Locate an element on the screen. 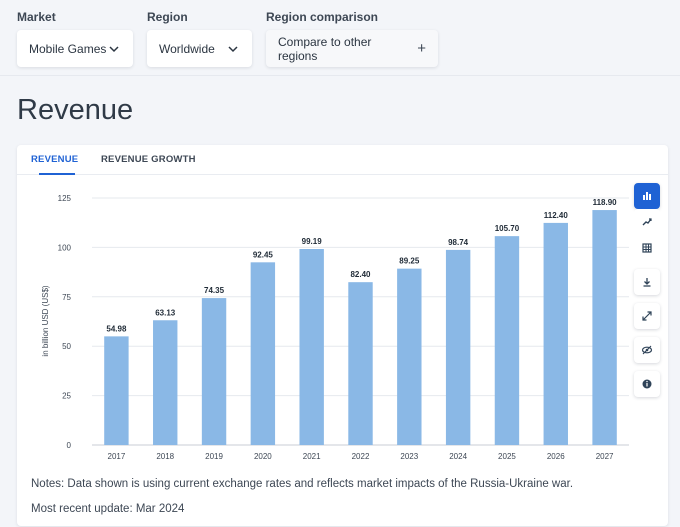  trend-icon is located at coordinates (647, 222).